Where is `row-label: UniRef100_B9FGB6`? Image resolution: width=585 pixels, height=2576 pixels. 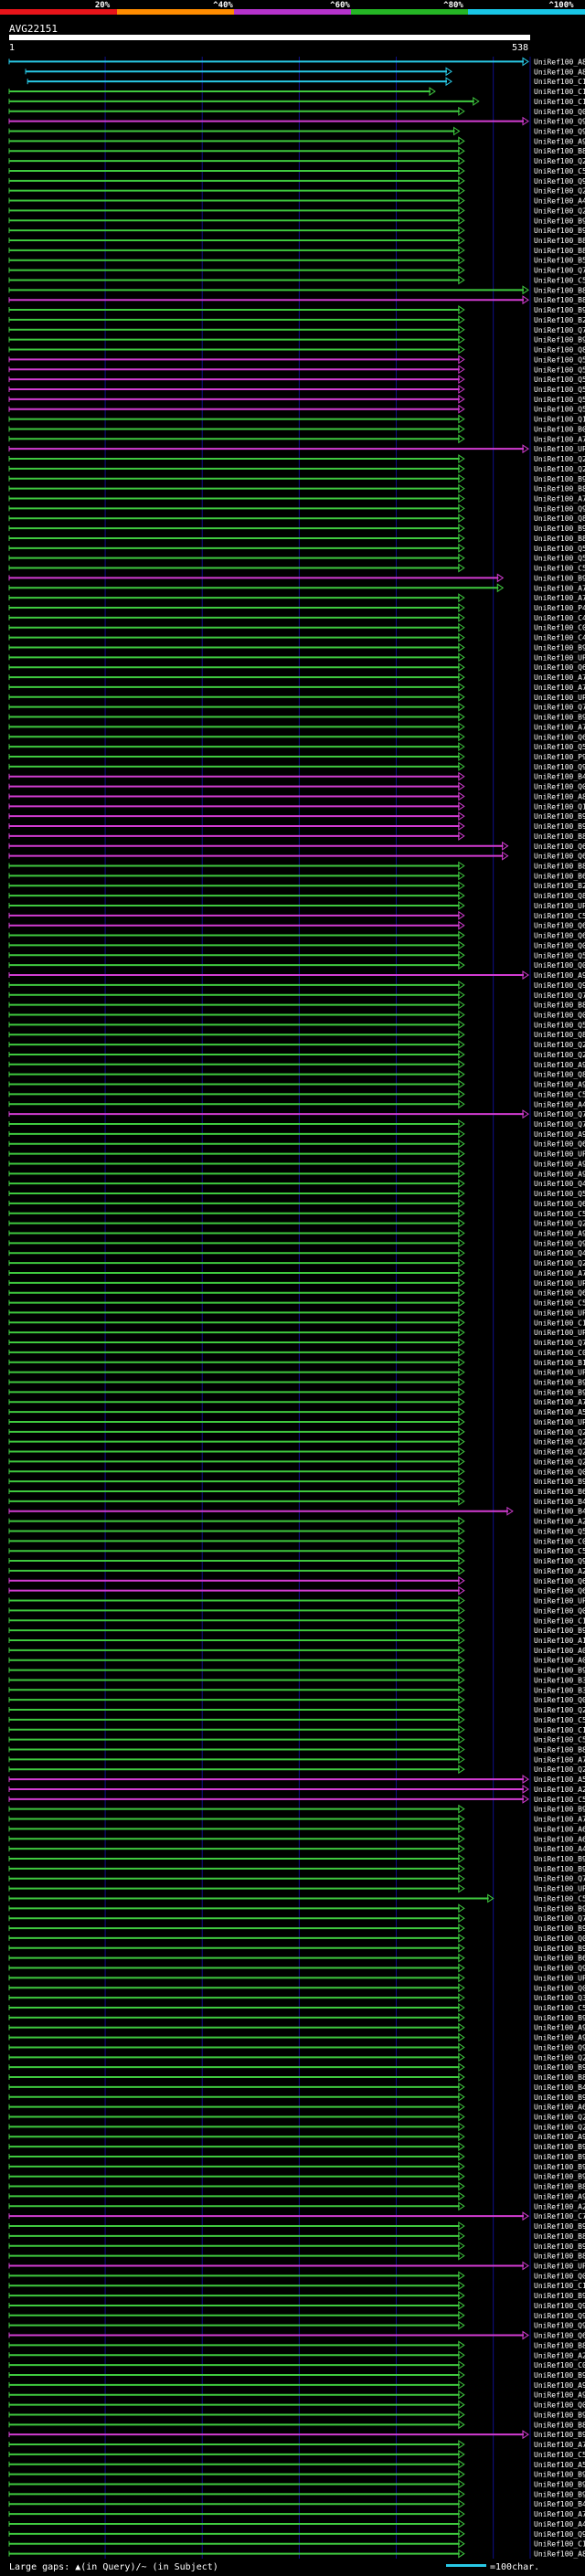
row-label: UniRef100_B9FGB6 is located at coordinates (560, 2375).